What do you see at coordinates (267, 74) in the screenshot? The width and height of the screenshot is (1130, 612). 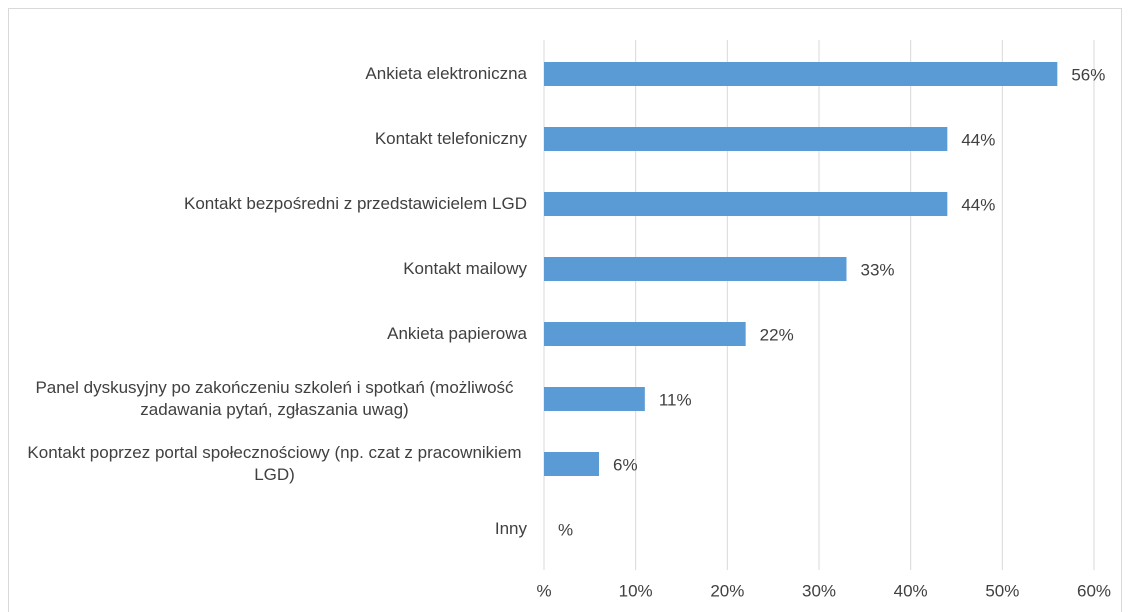 I see `category-label-box: Ankieta elektroniczna` at bounding box center [267, 74].